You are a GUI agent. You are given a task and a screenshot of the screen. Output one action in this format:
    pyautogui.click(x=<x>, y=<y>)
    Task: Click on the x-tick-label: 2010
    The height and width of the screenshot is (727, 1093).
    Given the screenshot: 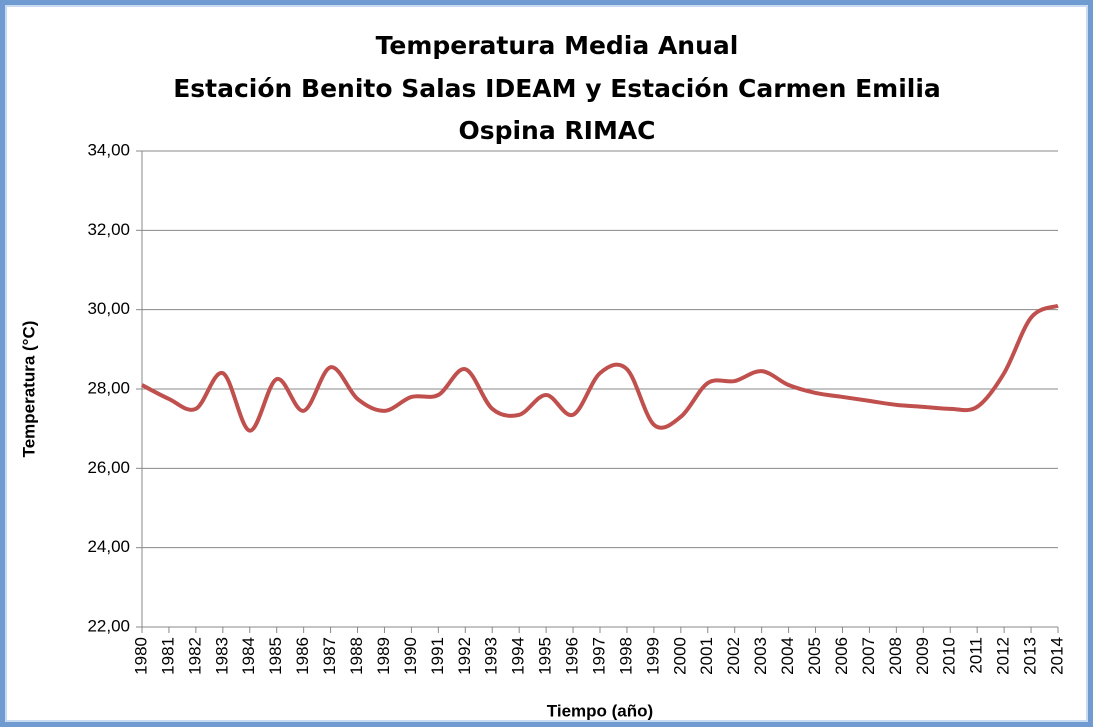 What is the action you would take?
    pyautogui.click(x=949, y=656)
    